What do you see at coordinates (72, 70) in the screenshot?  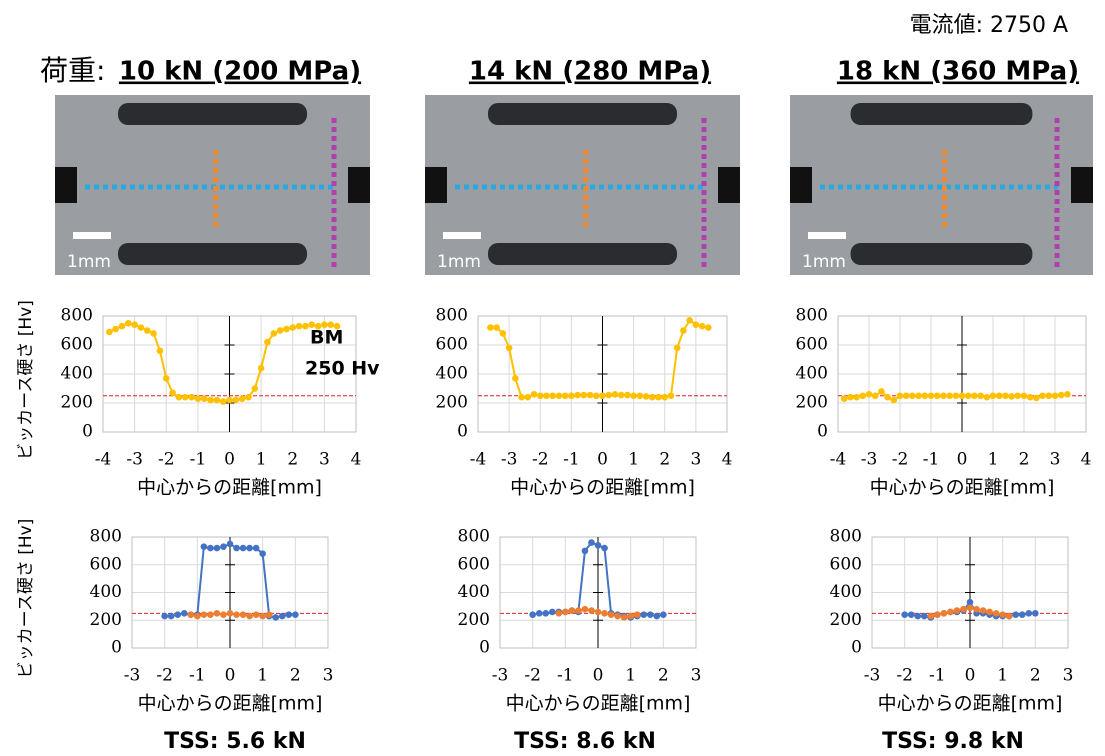 I see `load-prefix: 荷重:` at bounding box center [72, 70].